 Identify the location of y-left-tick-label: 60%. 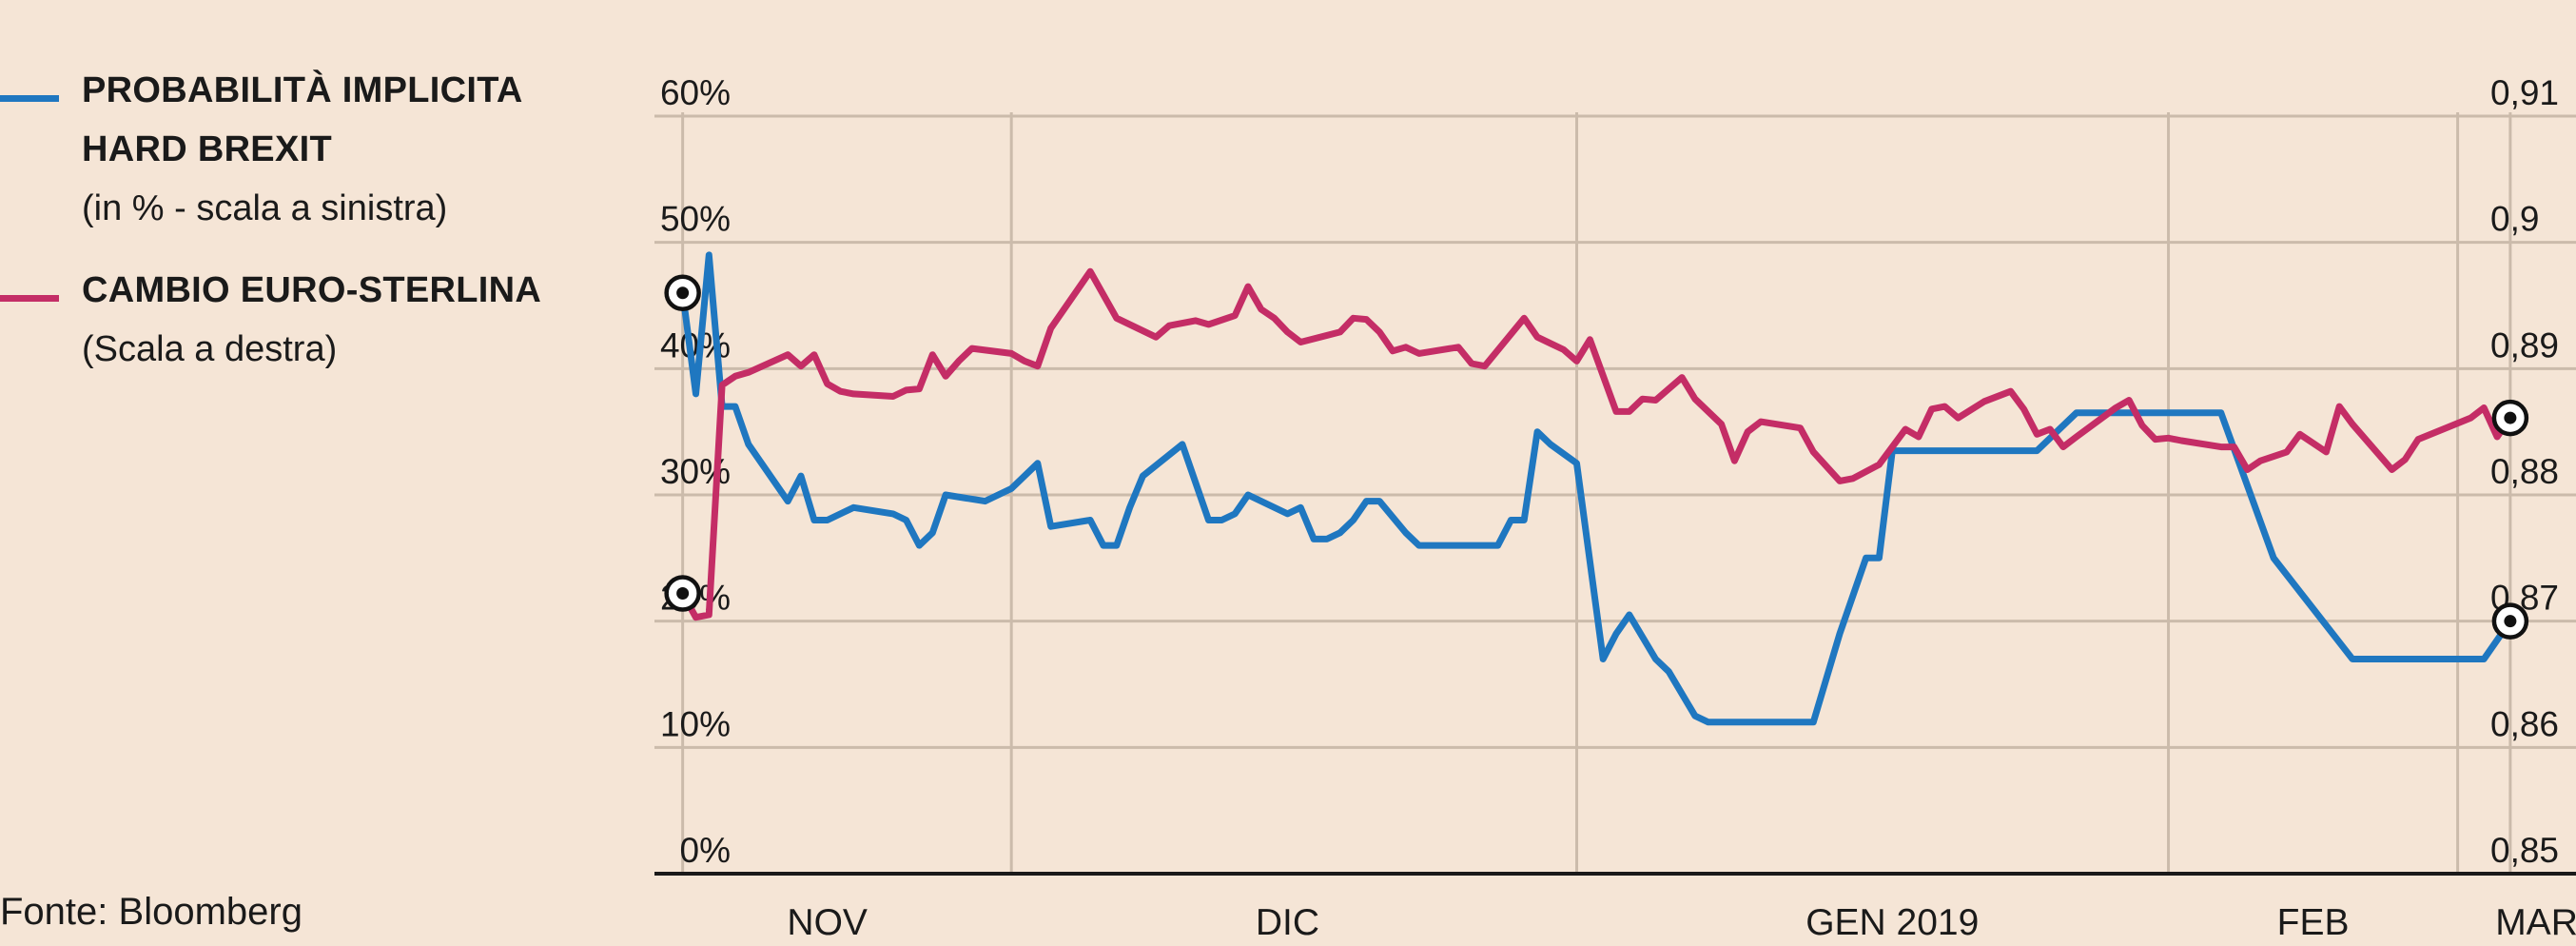
(696, 92).